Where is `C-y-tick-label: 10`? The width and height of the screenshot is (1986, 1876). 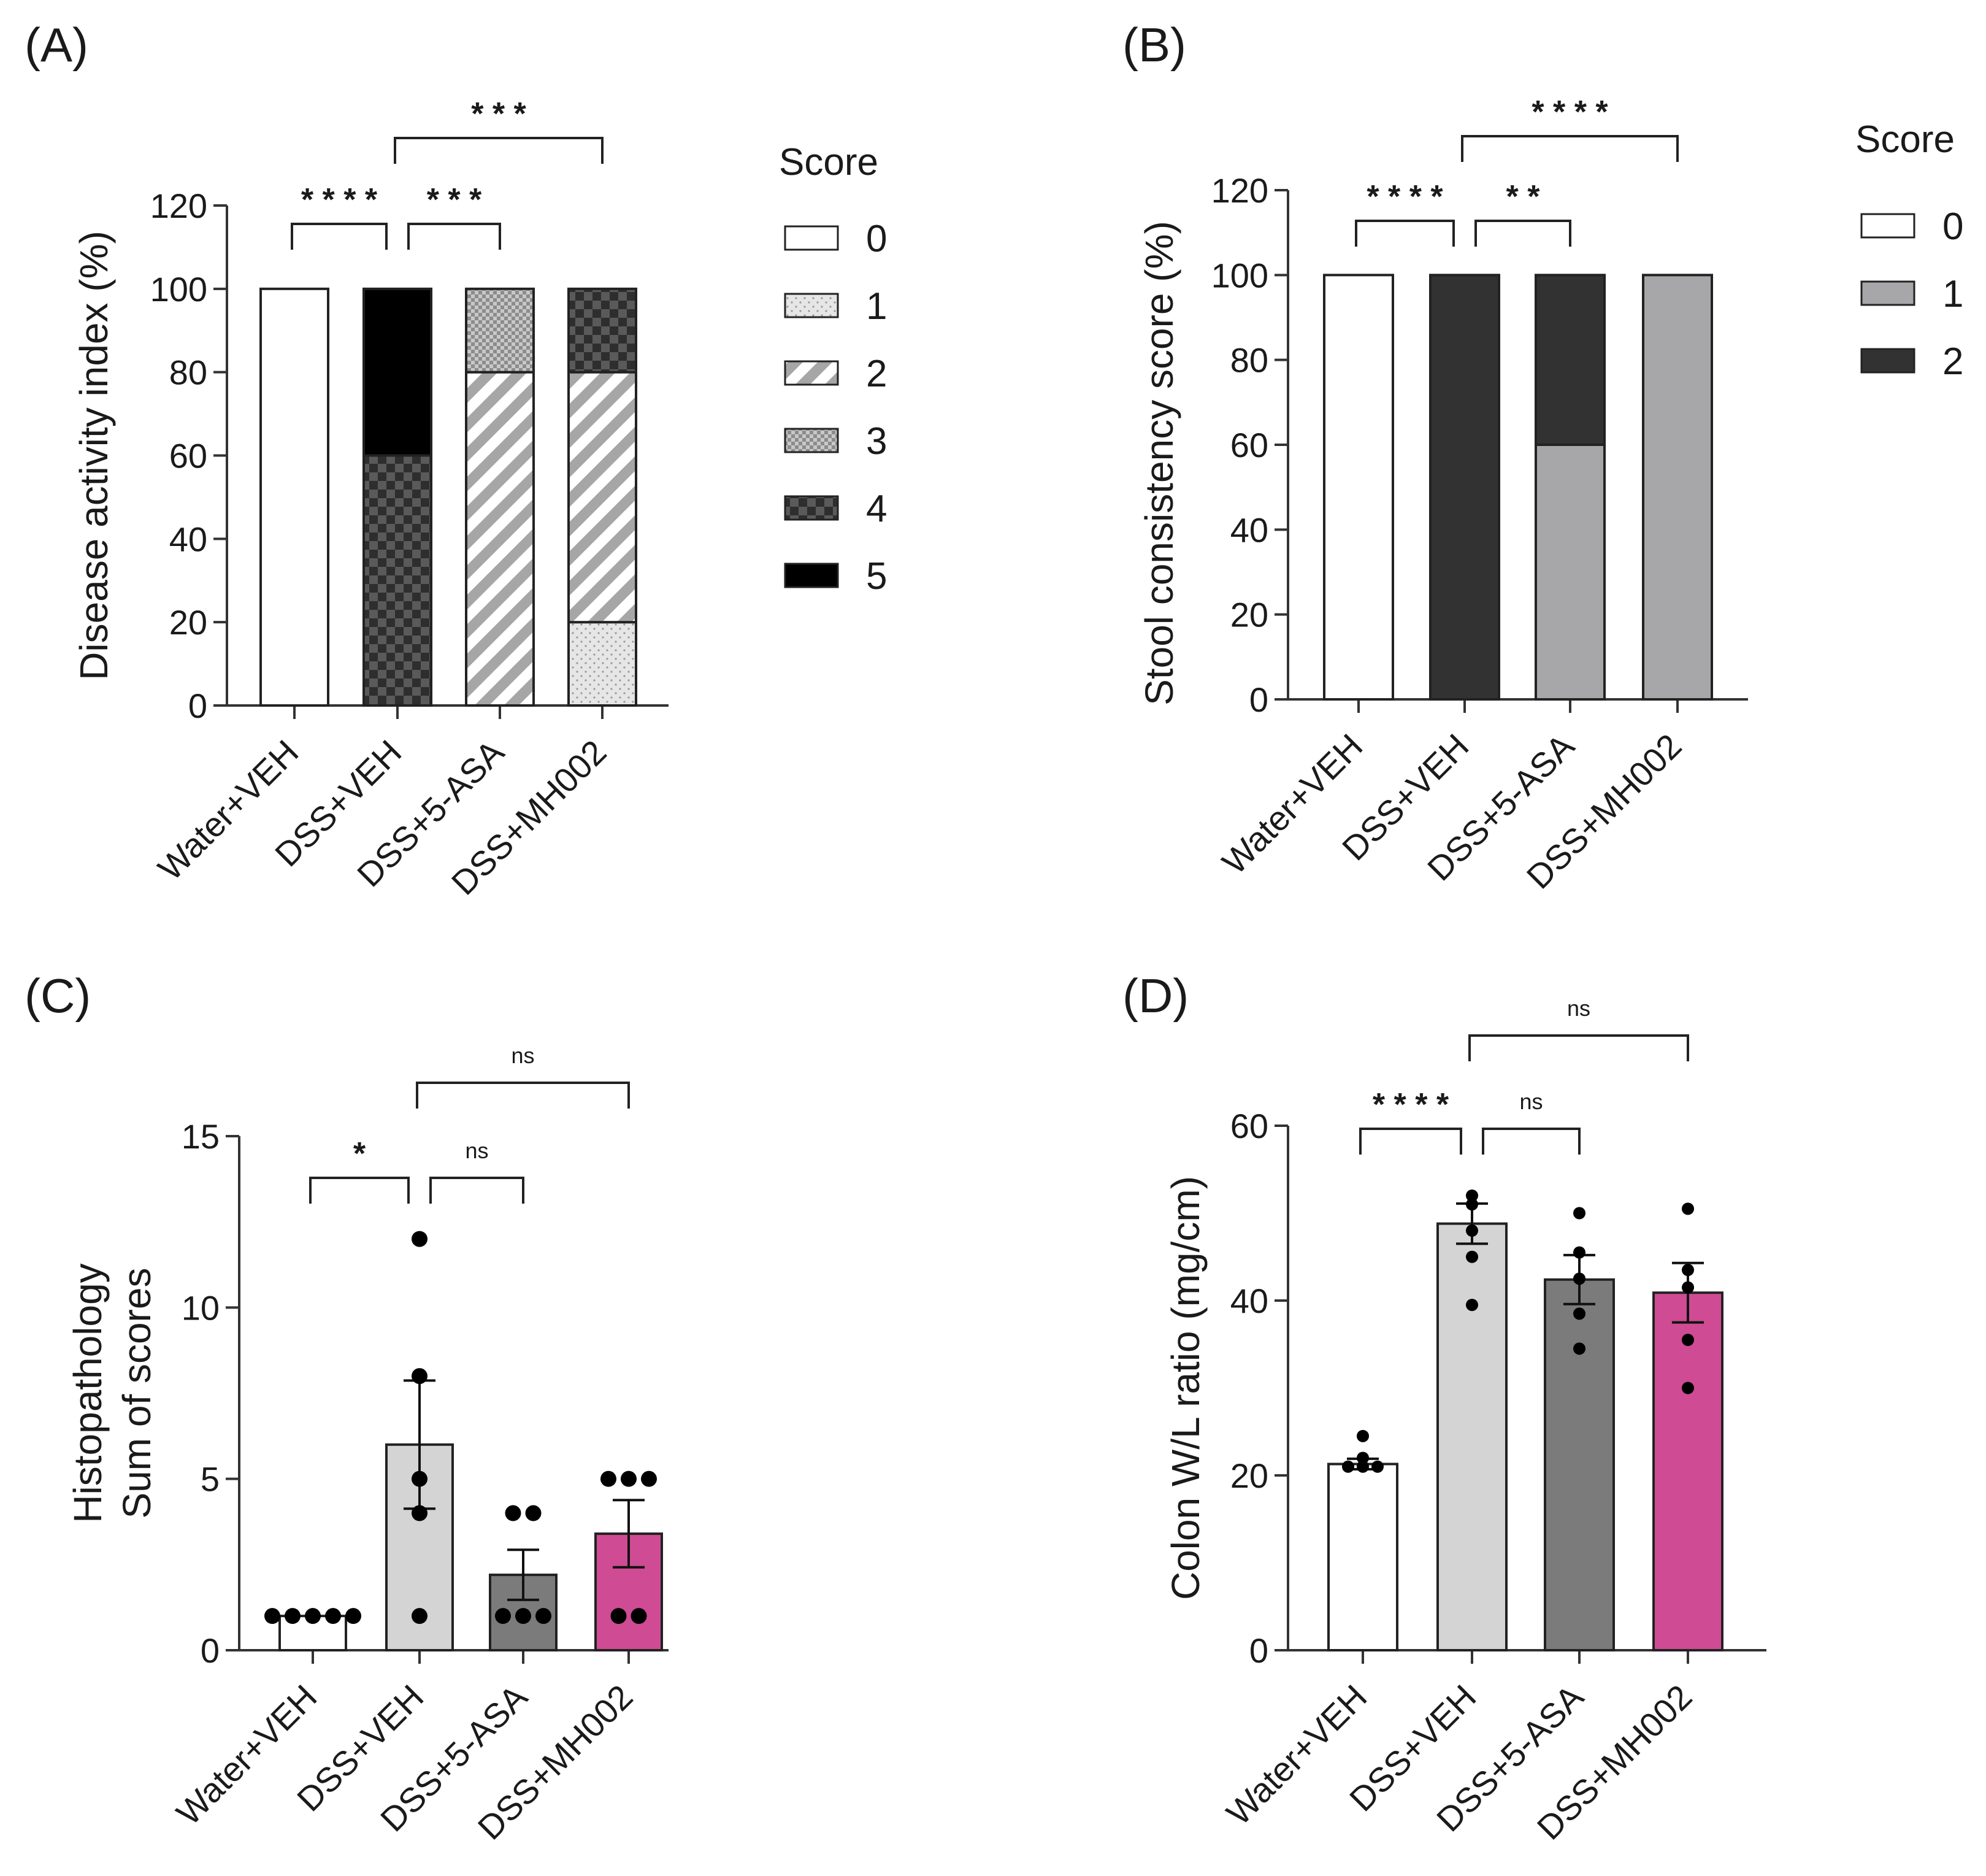 C-y-tick-label: 10 is located at coordinates (201, 1308).